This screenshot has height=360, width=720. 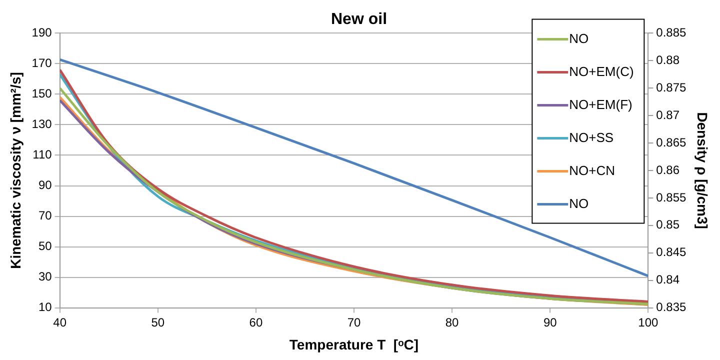 I want to click on y2-tick-label: 0.87, so click(x=668, y=115).